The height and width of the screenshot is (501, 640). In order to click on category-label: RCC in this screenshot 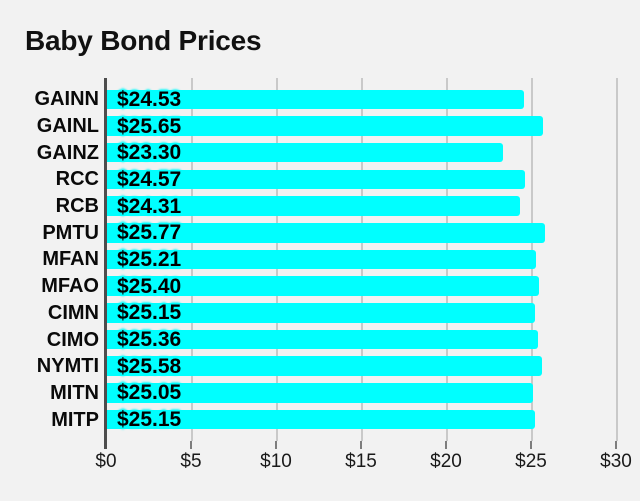, I will do `click(77, 179)`.